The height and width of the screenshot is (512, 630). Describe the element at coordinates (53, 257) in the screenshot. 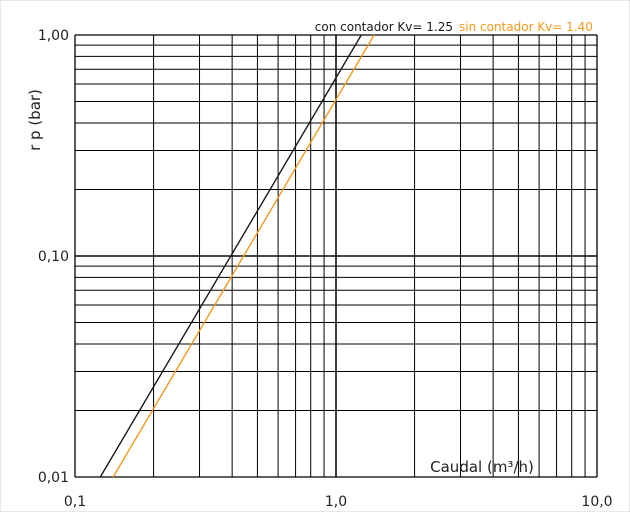

I see `y-tick-label: 0,10` at that location.